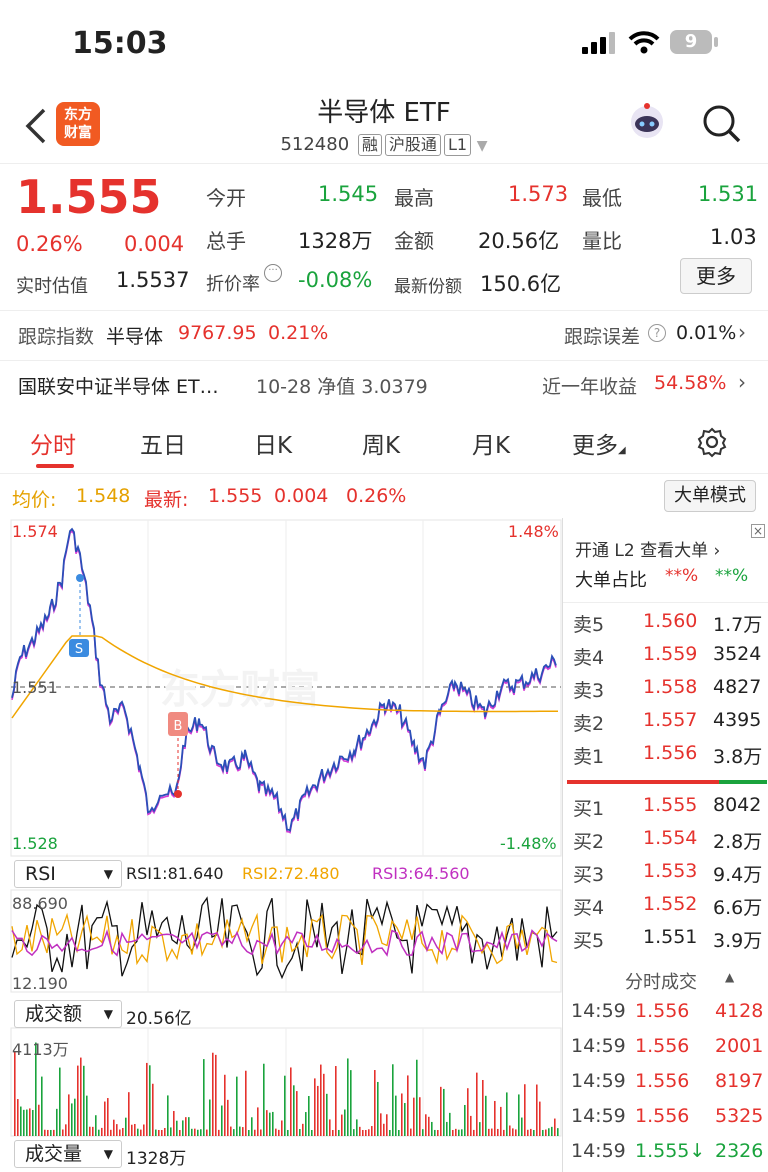 The image size is (768, 1172). I want to click on divider, so click(665, 602).